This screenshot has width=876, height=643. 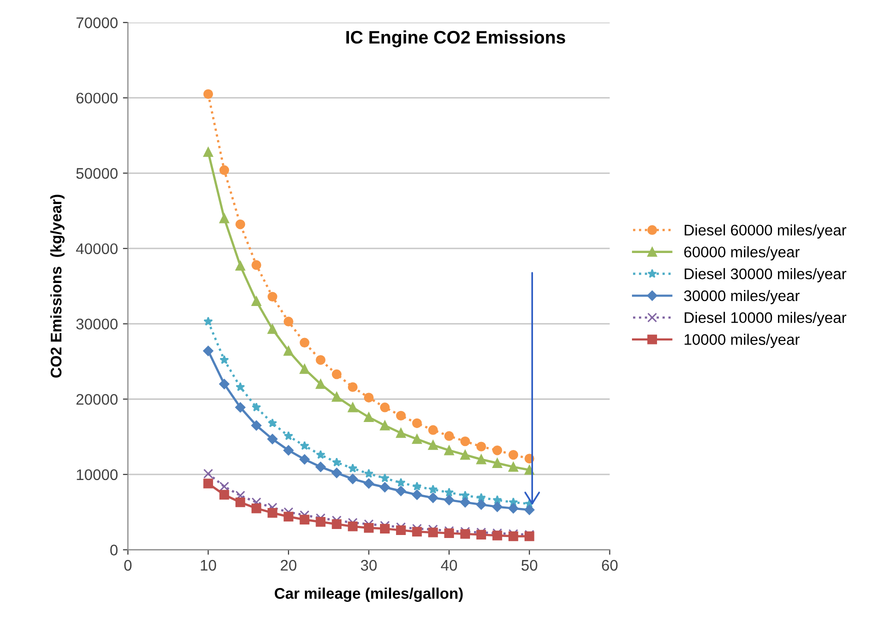 I want to click on x-tick-label: 30, so click(x=368, y=565).